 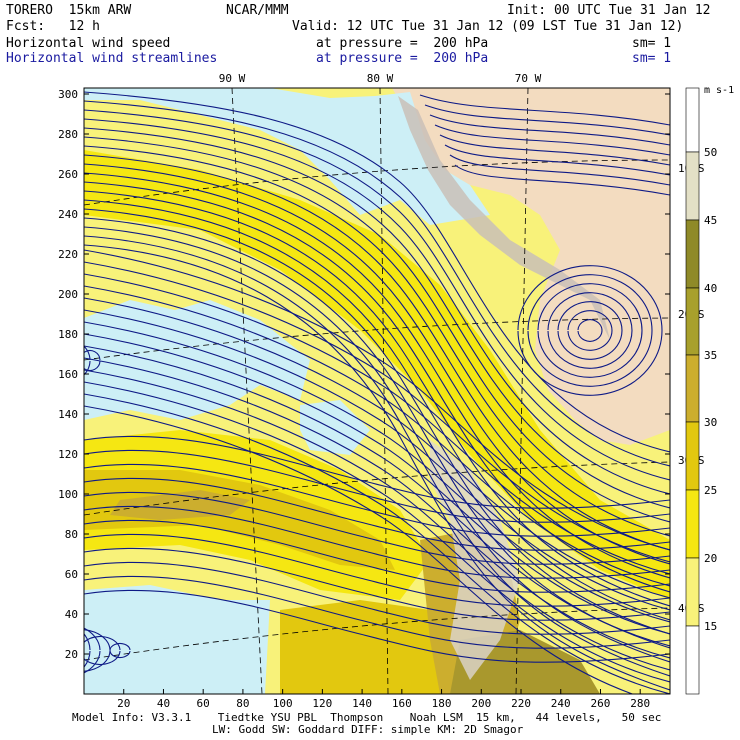 What do you see at coordinates (710, 355) in the screenshot?
I see `colorbar-label: 35` at bounding box center [710, 355].